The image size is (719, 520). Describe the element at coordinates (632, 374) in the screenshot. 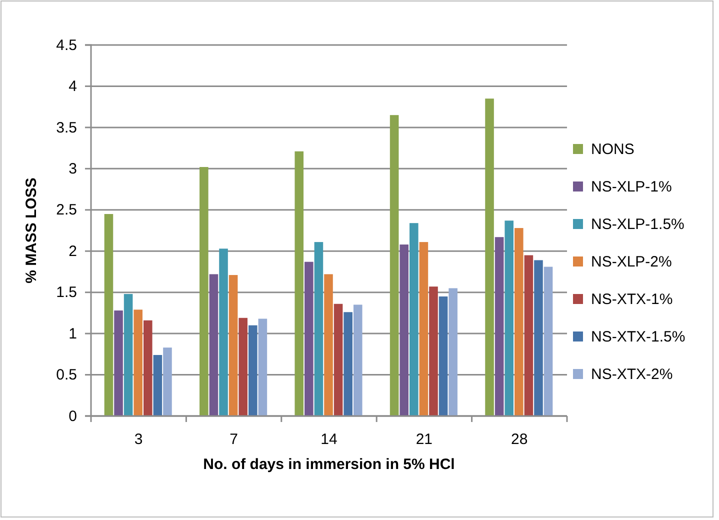

I see `legend-label: NS-XTX-2%` at that location.